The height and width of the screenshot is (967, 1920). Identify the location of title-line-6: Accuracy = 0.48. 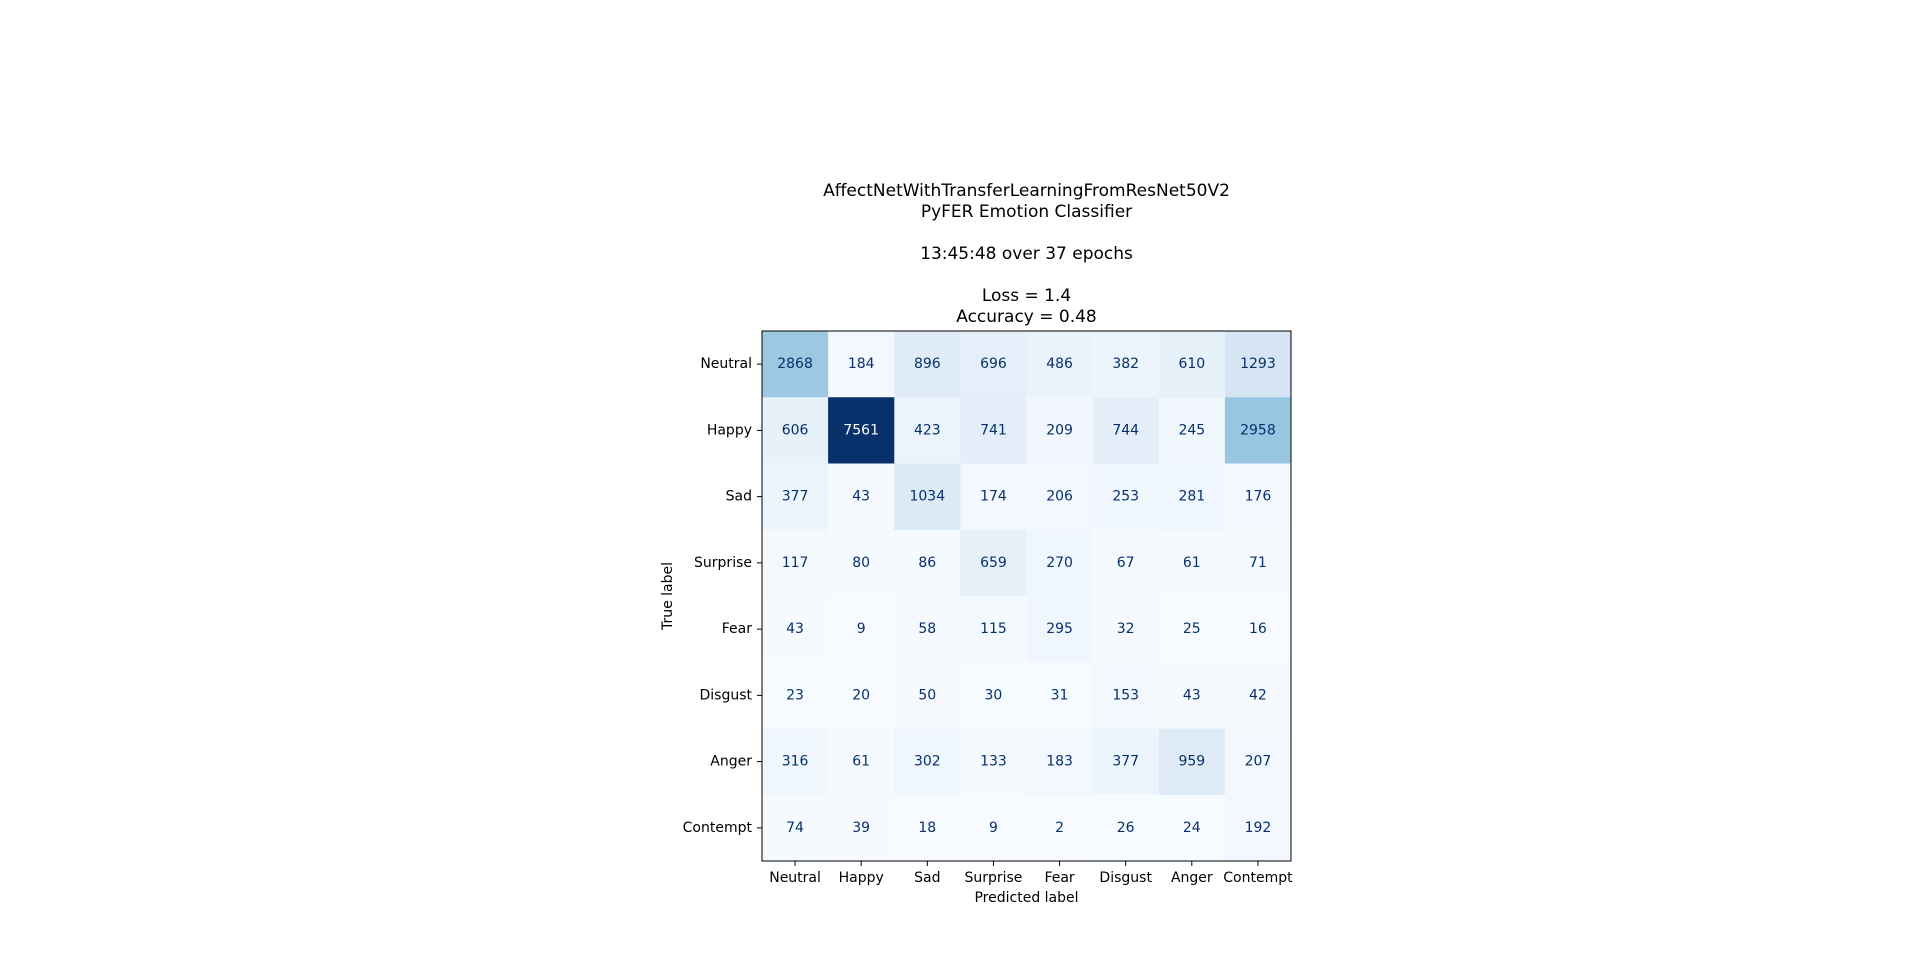
(1026, 317).